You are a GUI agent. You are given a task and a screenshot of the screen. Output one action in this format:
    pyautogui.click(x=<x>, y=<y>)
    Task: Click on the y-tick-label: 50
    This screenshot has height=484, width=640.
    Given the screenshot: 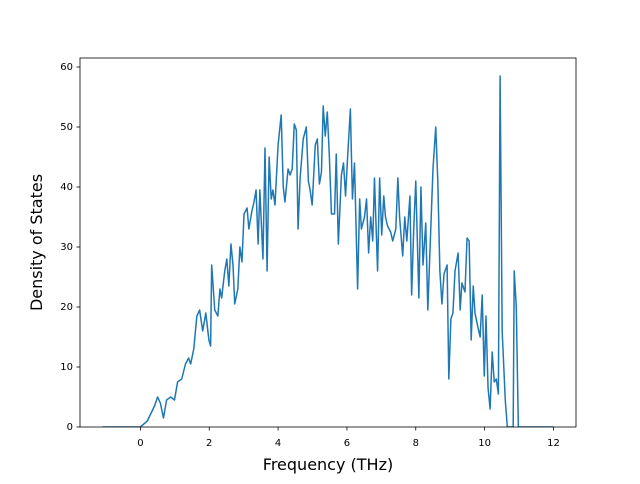 What is the action you would take?
    pyautogui.click(x=66, y=127)
    